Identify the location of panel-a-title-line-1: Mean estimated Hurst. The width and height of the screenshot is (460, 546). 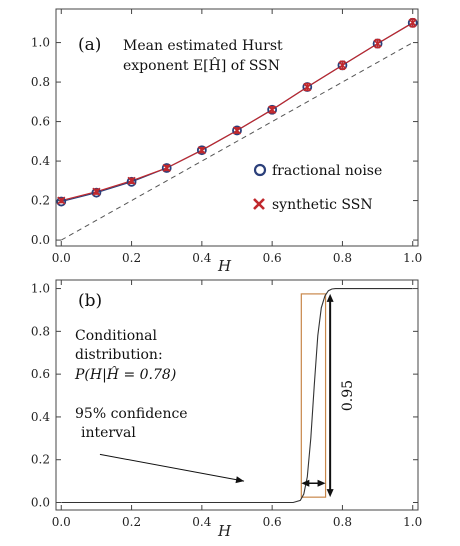
(203, 46).